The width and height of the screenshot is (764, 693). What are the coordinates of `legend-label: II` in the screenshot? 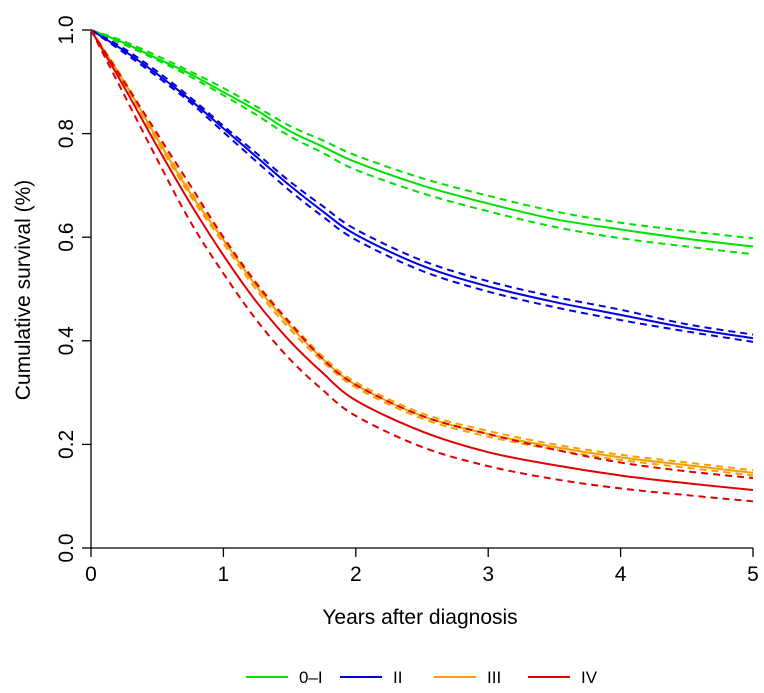 It's located at (397, 677).